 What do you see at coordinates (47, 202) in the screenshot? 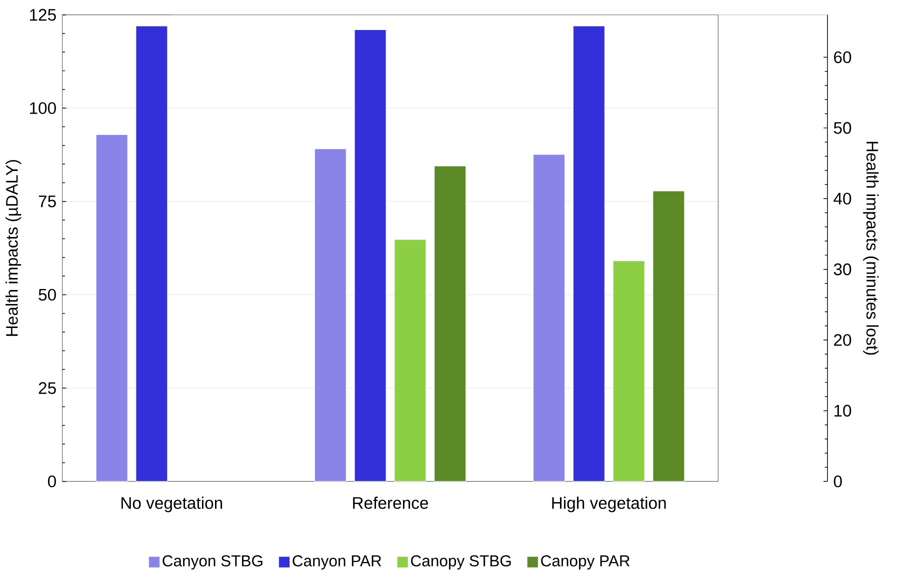
I see `y-tick-label: 75` at bounding box center [47, 202].